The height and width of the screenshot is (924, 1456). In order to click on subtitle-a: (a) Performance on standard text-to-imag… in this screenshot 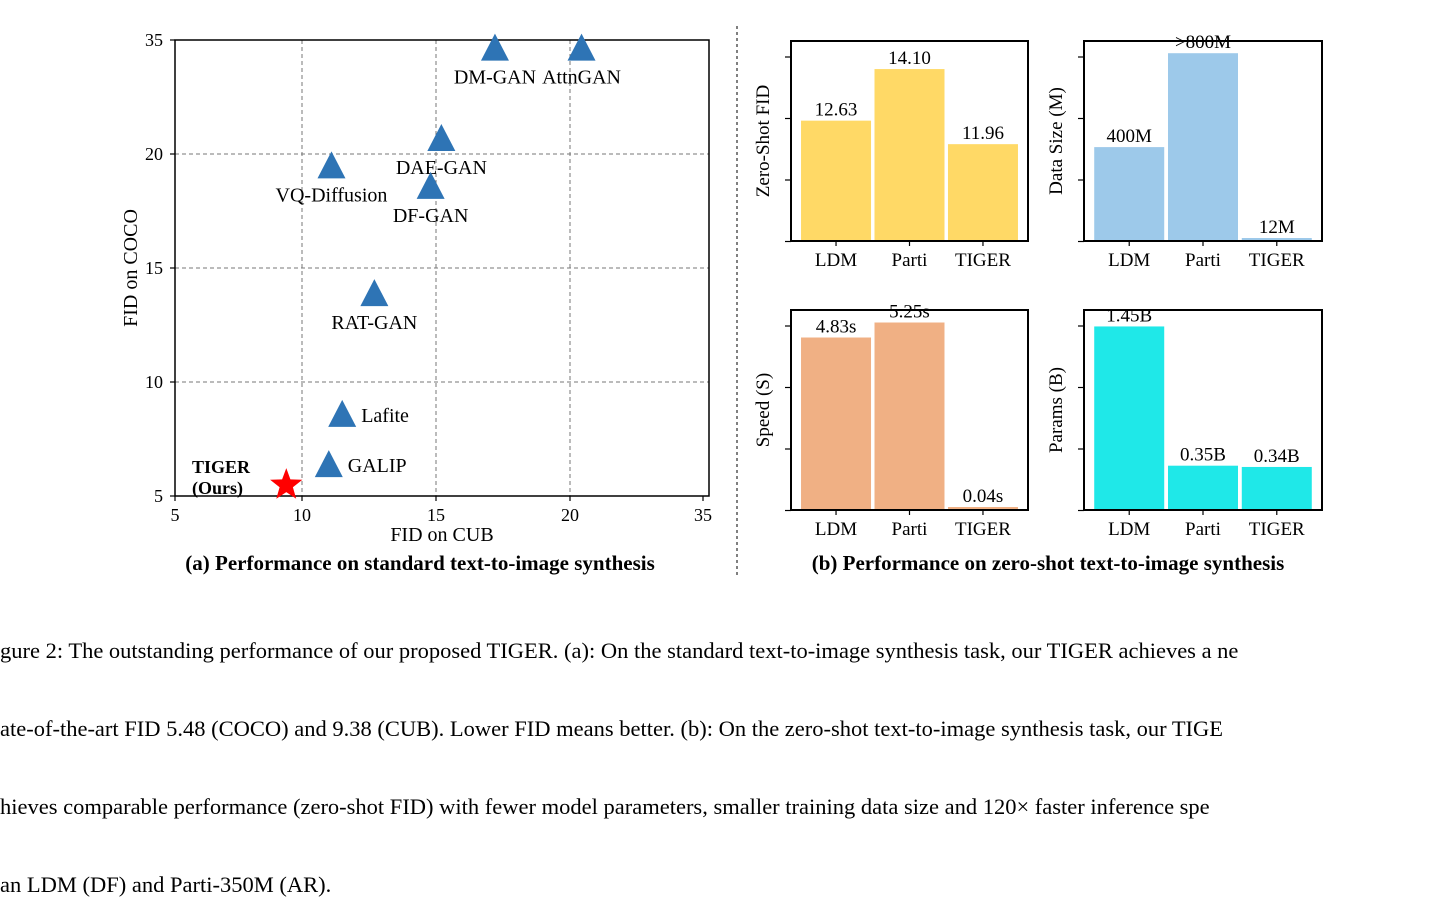, I will do `click(420, 563)`.